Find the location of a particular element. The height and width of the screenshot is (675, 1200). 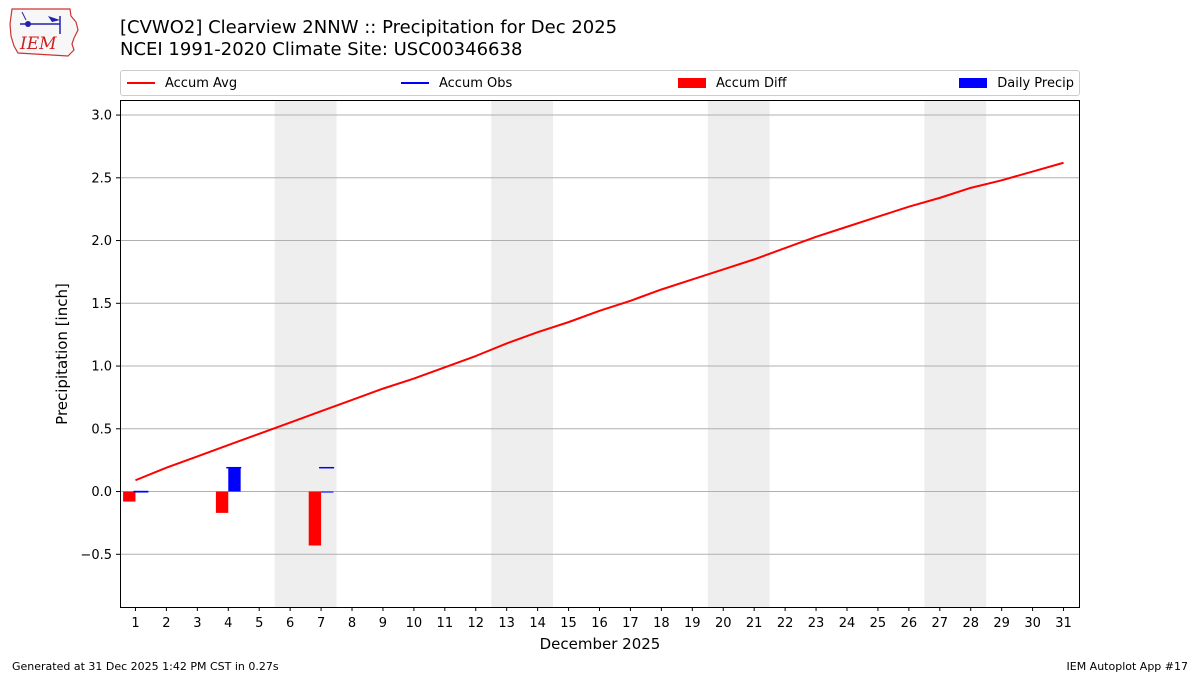

x-tick-label: 3 is located at coordinates (197, 623).